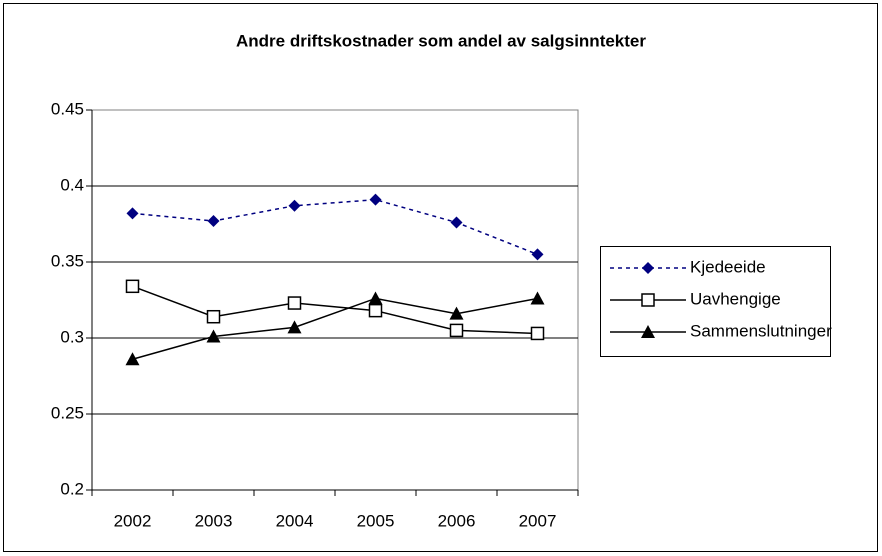  What do you see at coordinates (67, 412) in the screenshot?
I see `y-tick-label: 0.25` at bounding box center [67, 412].